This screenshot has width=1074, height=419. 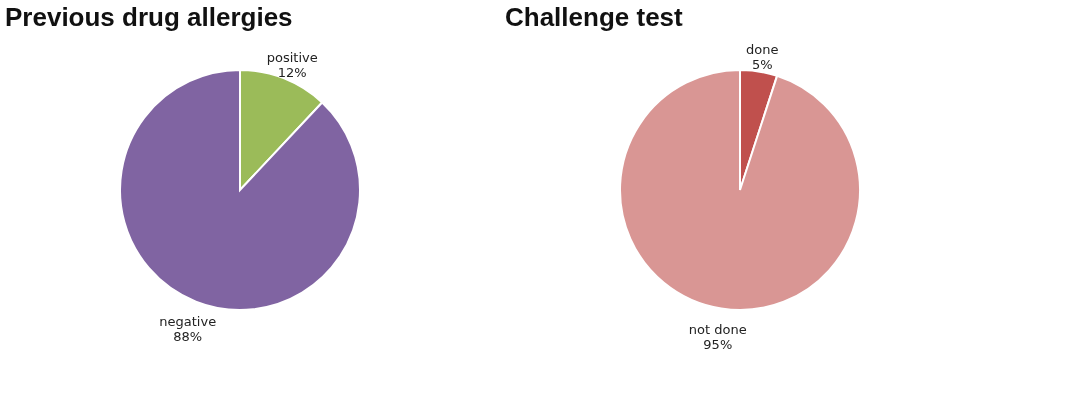 What do you see at coordinates (762, 49) in the screenshot?
I see `slice-label: done` at bounding box center [762, 49].